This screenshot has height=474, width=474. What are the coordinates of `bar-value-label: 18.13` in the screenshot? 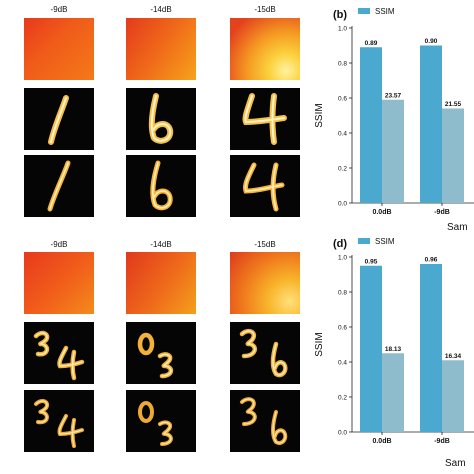 It's located at (393, 349).